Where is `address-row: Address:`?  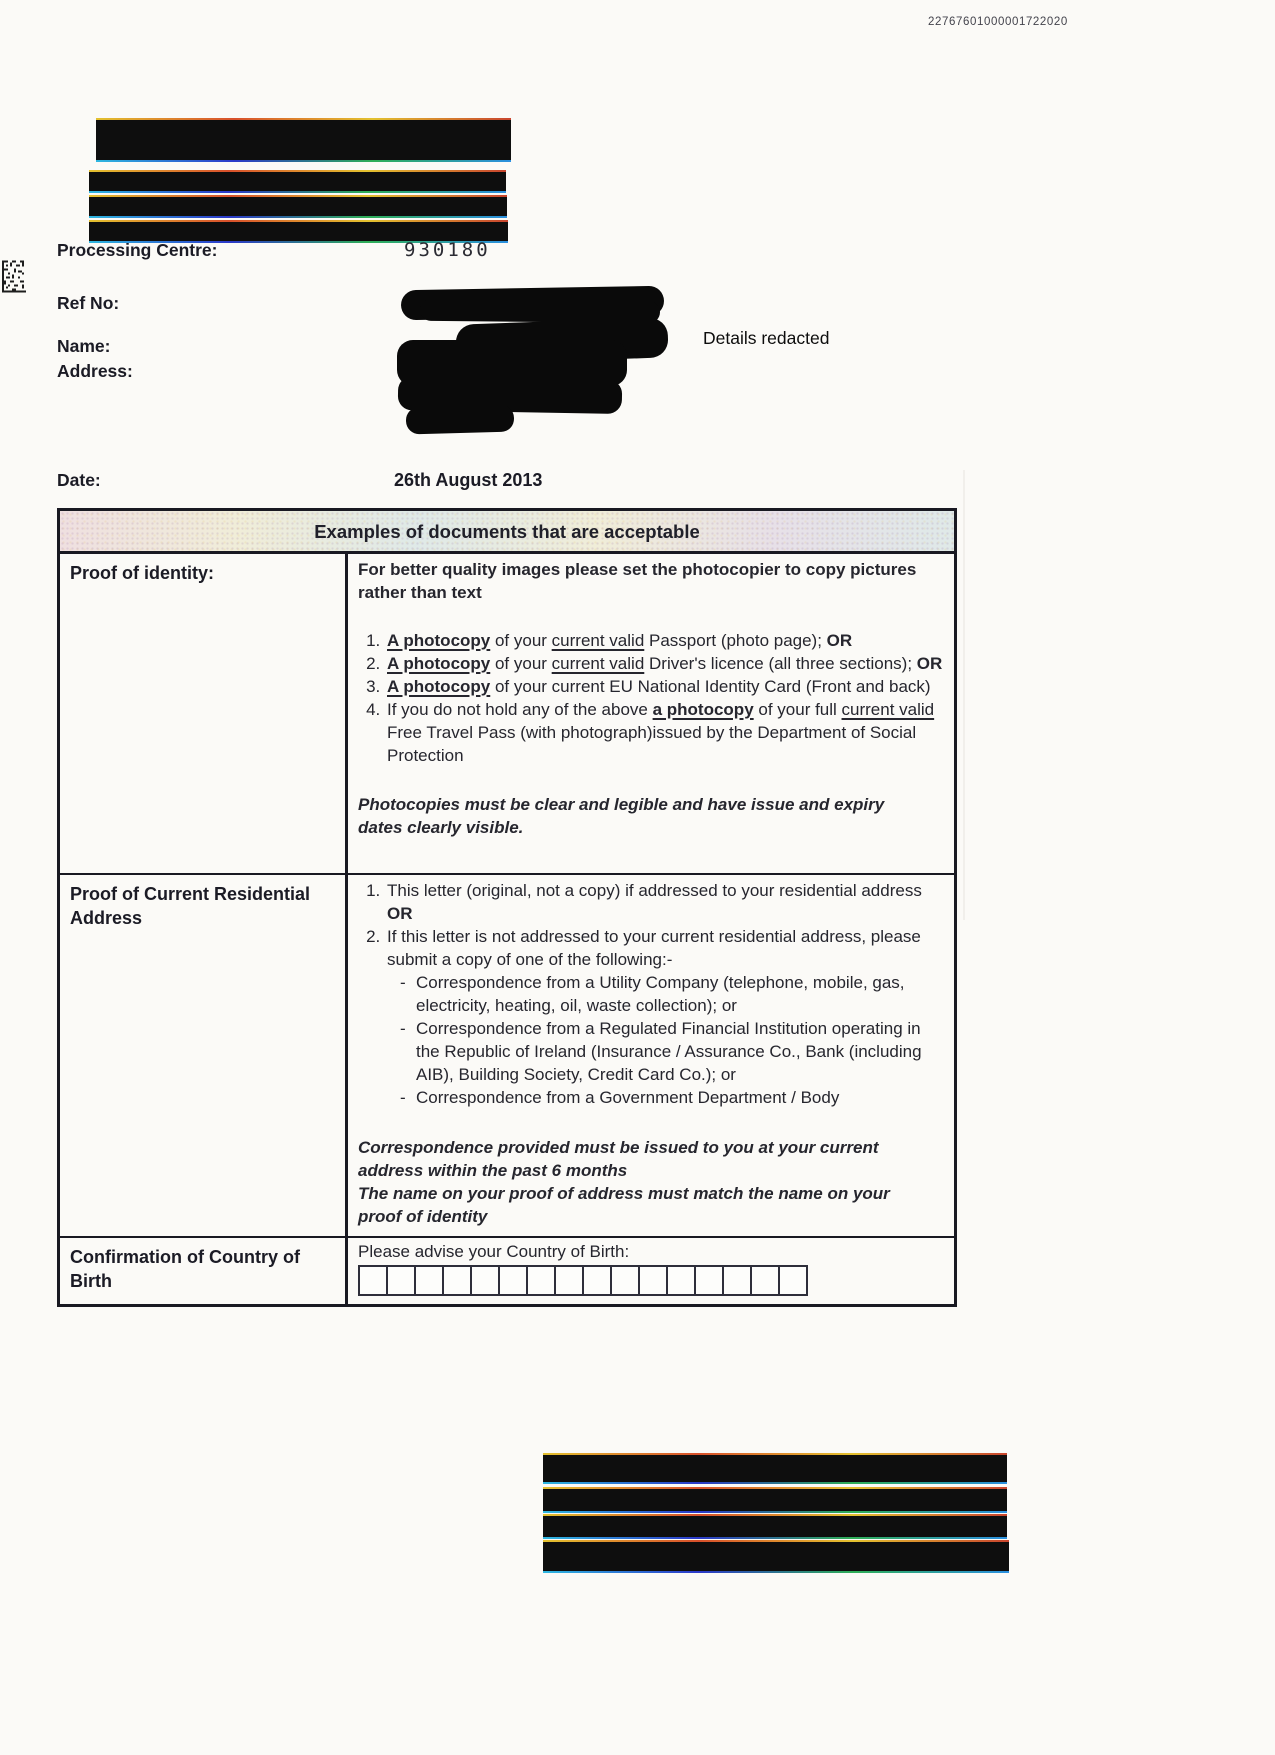
address-row: Address: is located at coordinates (95, 371).